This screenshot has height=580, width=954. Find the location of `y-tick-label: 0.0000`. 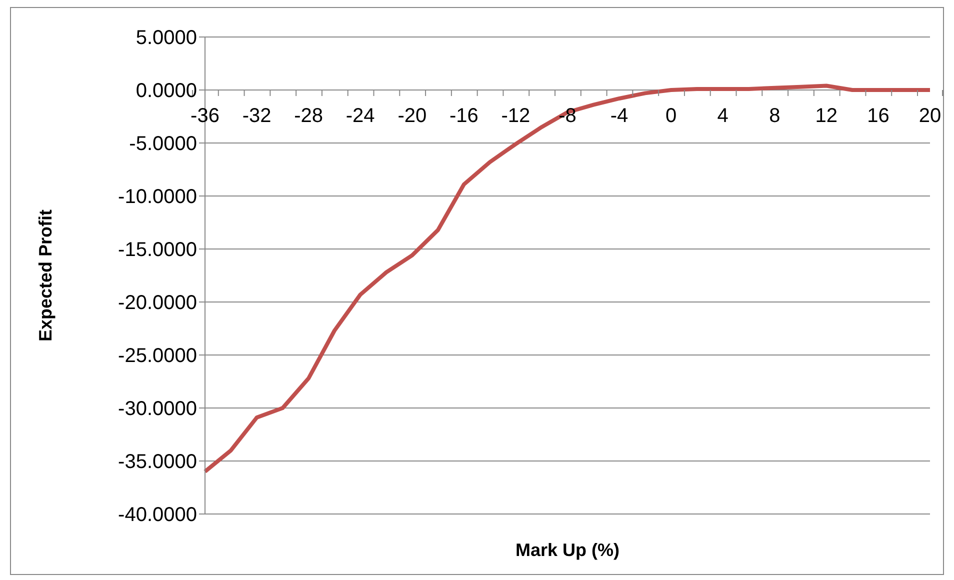

y-tick-label: 0.0000 is located at coordinates (166, 91).